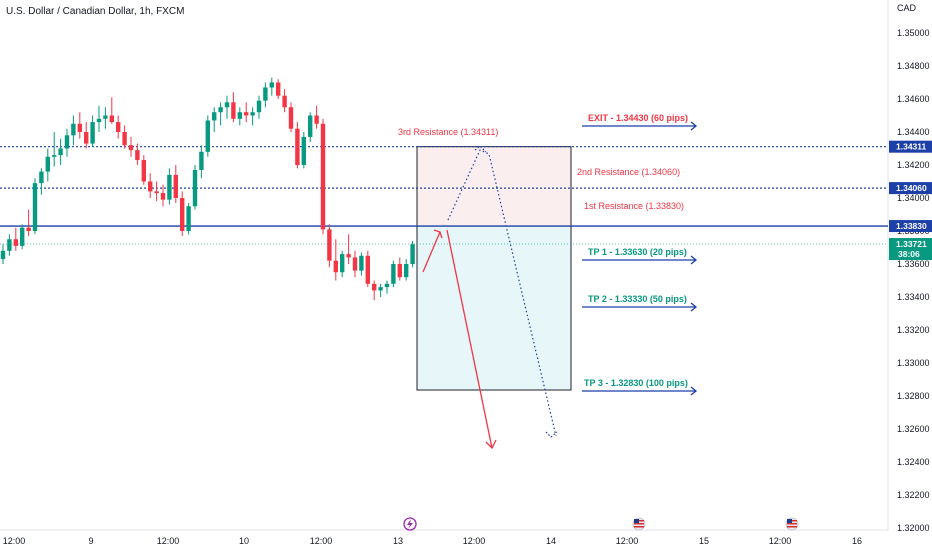 The image size is (932, 550). Describe the element at coordinates (694, 260) in the screenshot. I see `tp1-arrow-head` at that location.